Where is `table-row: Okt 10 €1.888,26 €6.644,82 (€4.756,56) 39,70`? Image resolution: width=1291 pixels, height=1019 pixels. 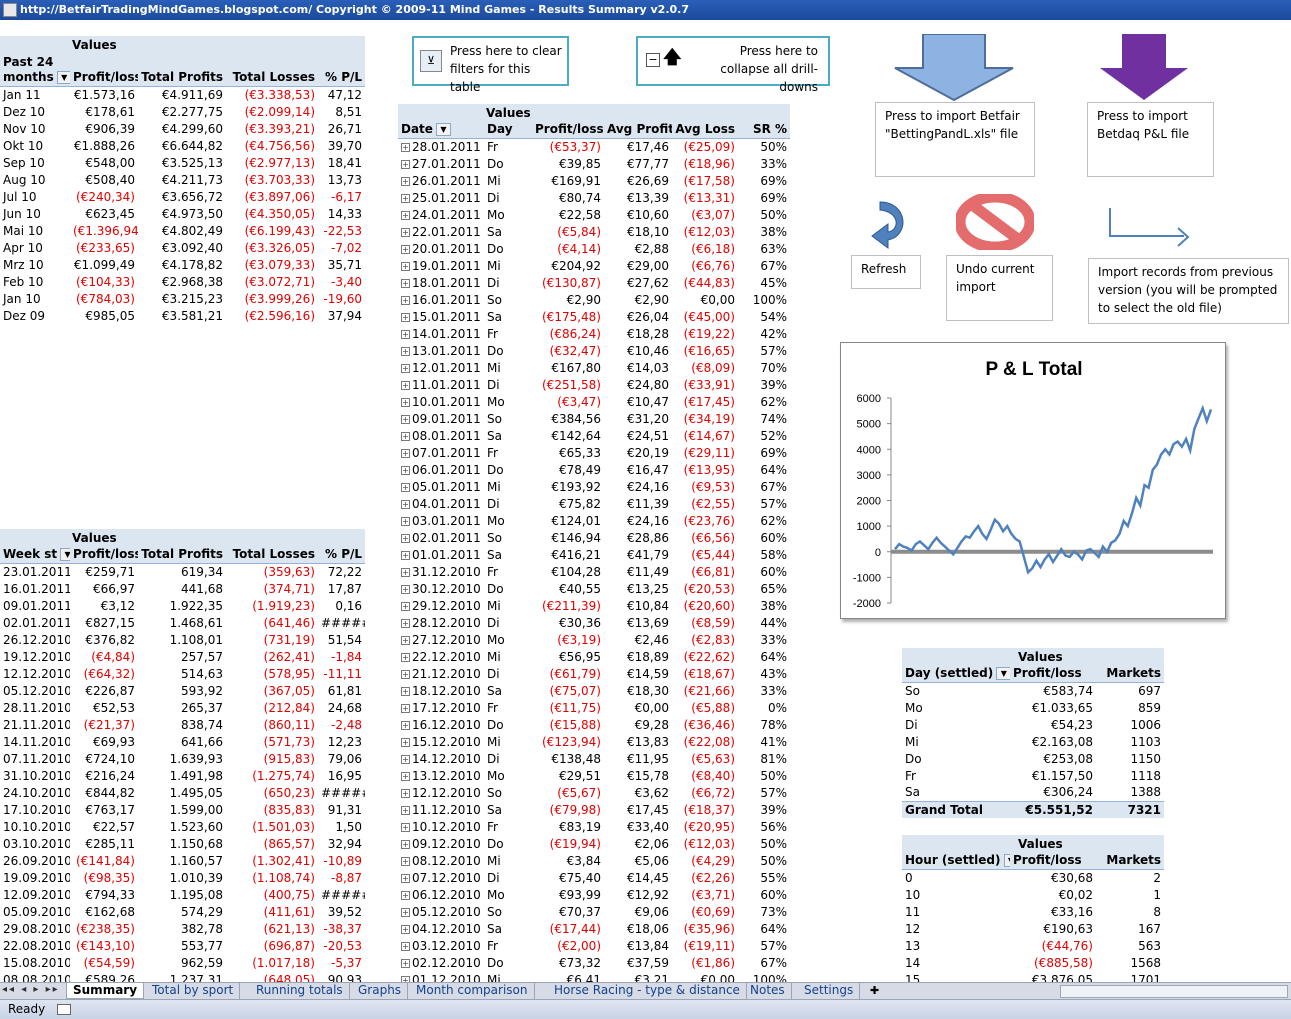 table-row: Okt 10 €1.888,26 €6.644,82 (€4.756,56) 39,70 is located at coordinates (182, 145).